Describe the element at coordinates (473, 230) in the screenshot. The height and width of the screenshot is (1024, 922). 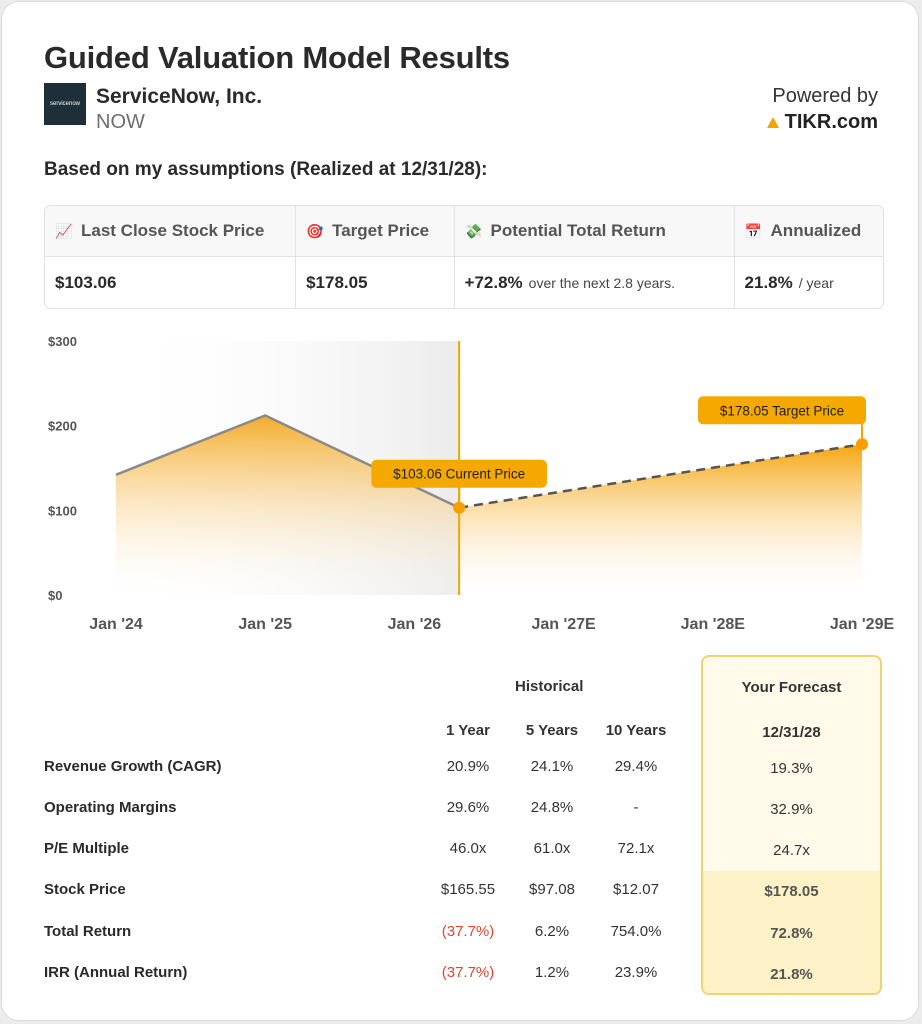
I see `money-icon: 💸` at that location.